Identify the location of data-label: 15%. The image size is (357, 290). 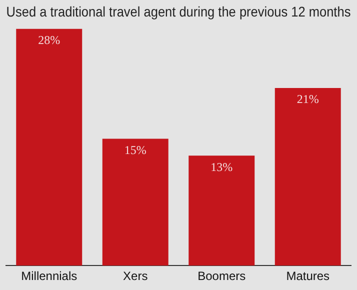
(135, 149).